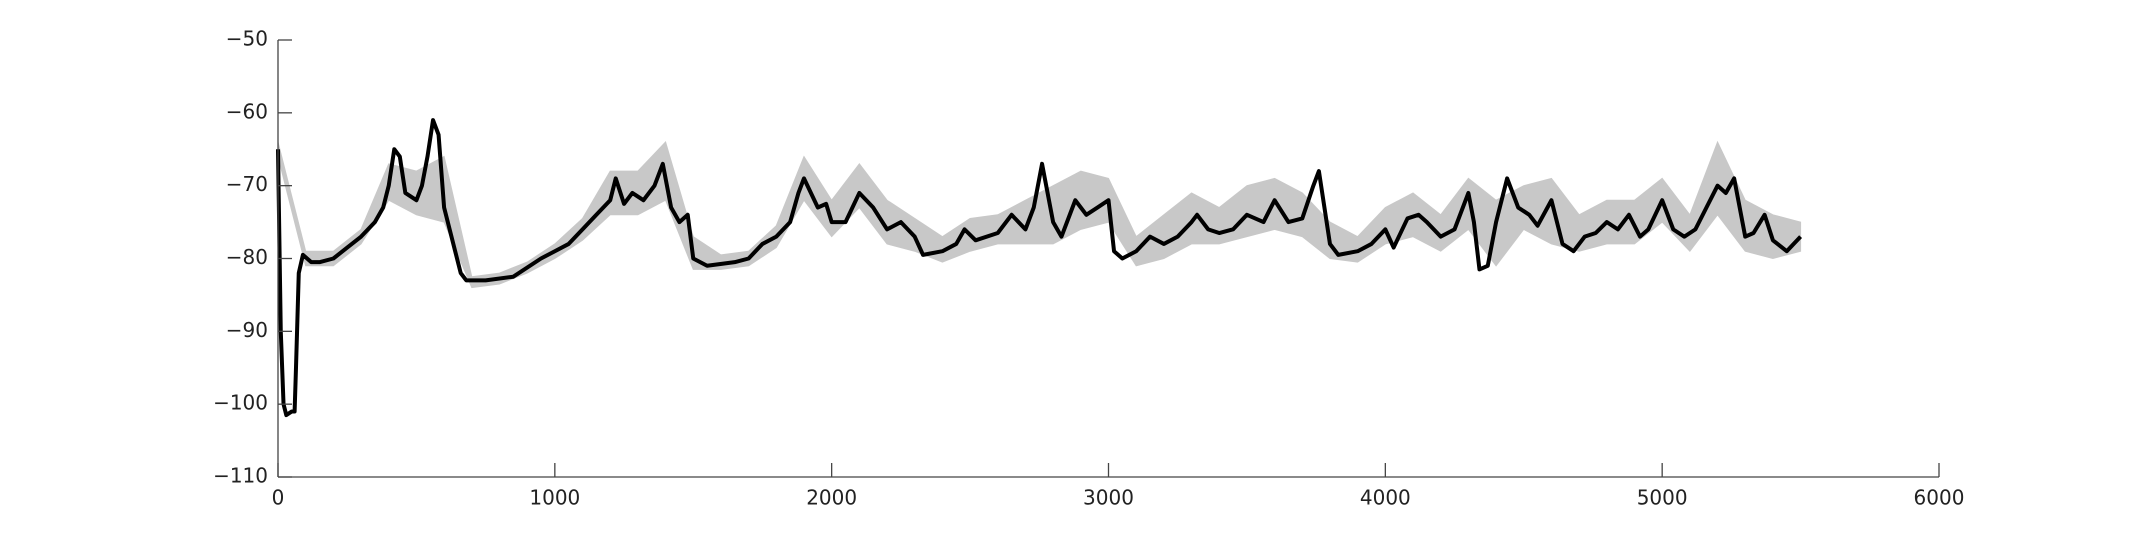  Describe the element at coordinates (1385, 498) in the screenshot. I see `x-tick-label: 4000` at that location.